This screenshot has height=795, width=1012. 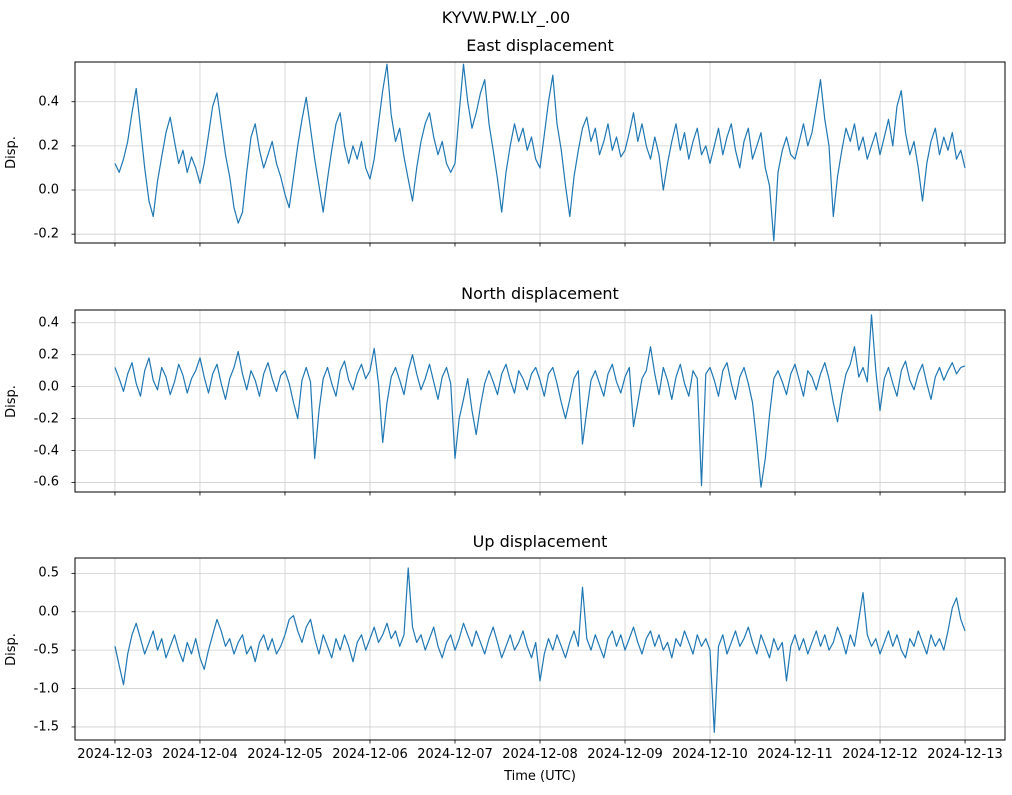 What do you see at coordinates (540, 541) in the screenshot?
I see `subplot-title-up: Up displacement` at bounding box center [540, 541].